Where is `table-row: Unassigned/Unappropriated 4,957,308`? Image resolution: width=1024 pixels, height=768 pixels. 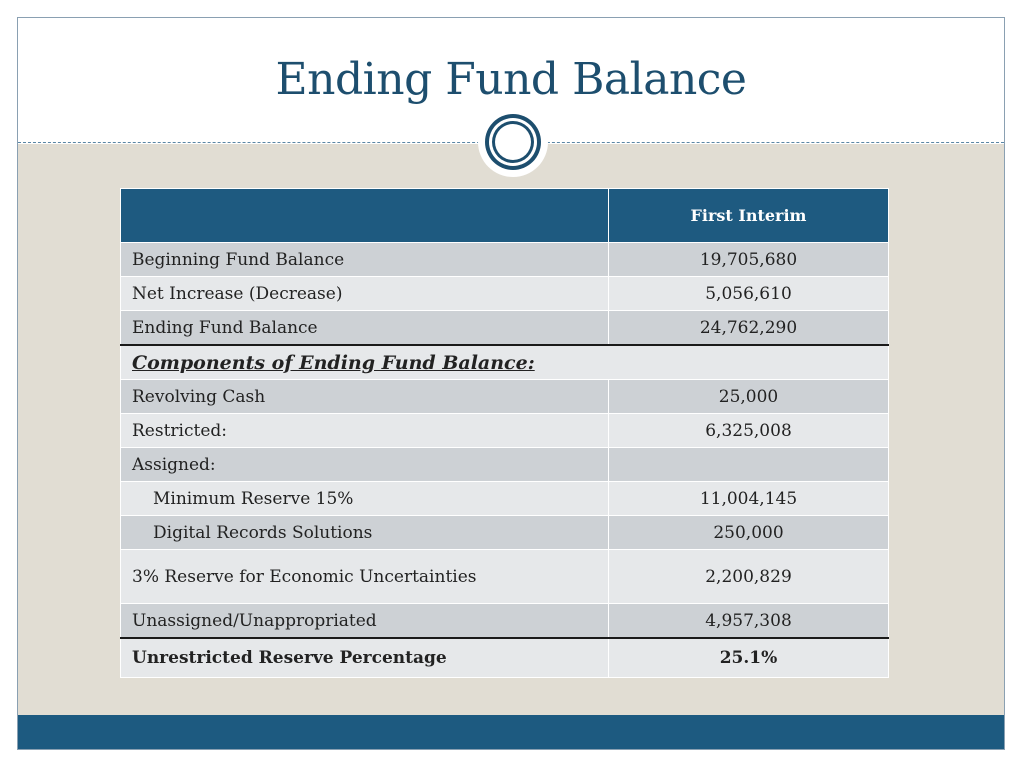
table-row: Unassigned/Unappropriated 4,957,308 is located at coordinates (504, 621).